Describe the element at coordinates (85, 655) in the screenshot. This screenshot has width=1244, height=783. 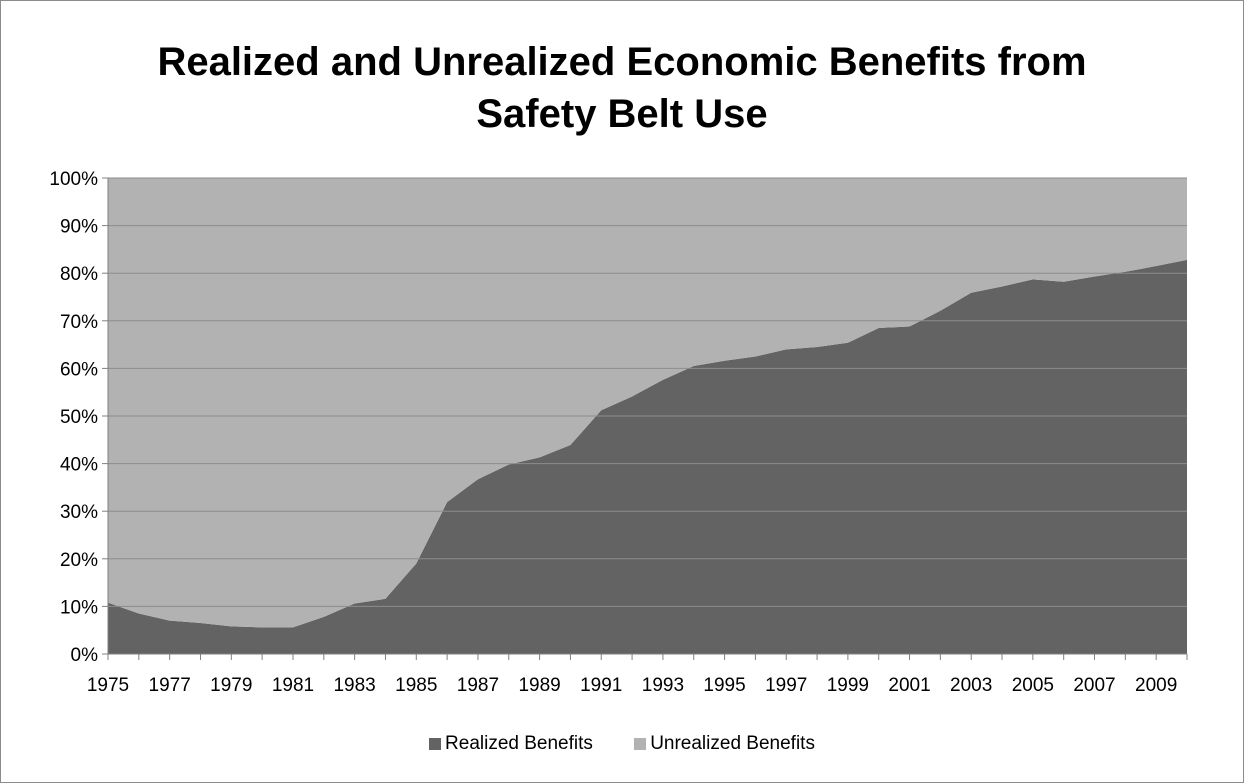
I see `y-tick-label: 0%` at that location.